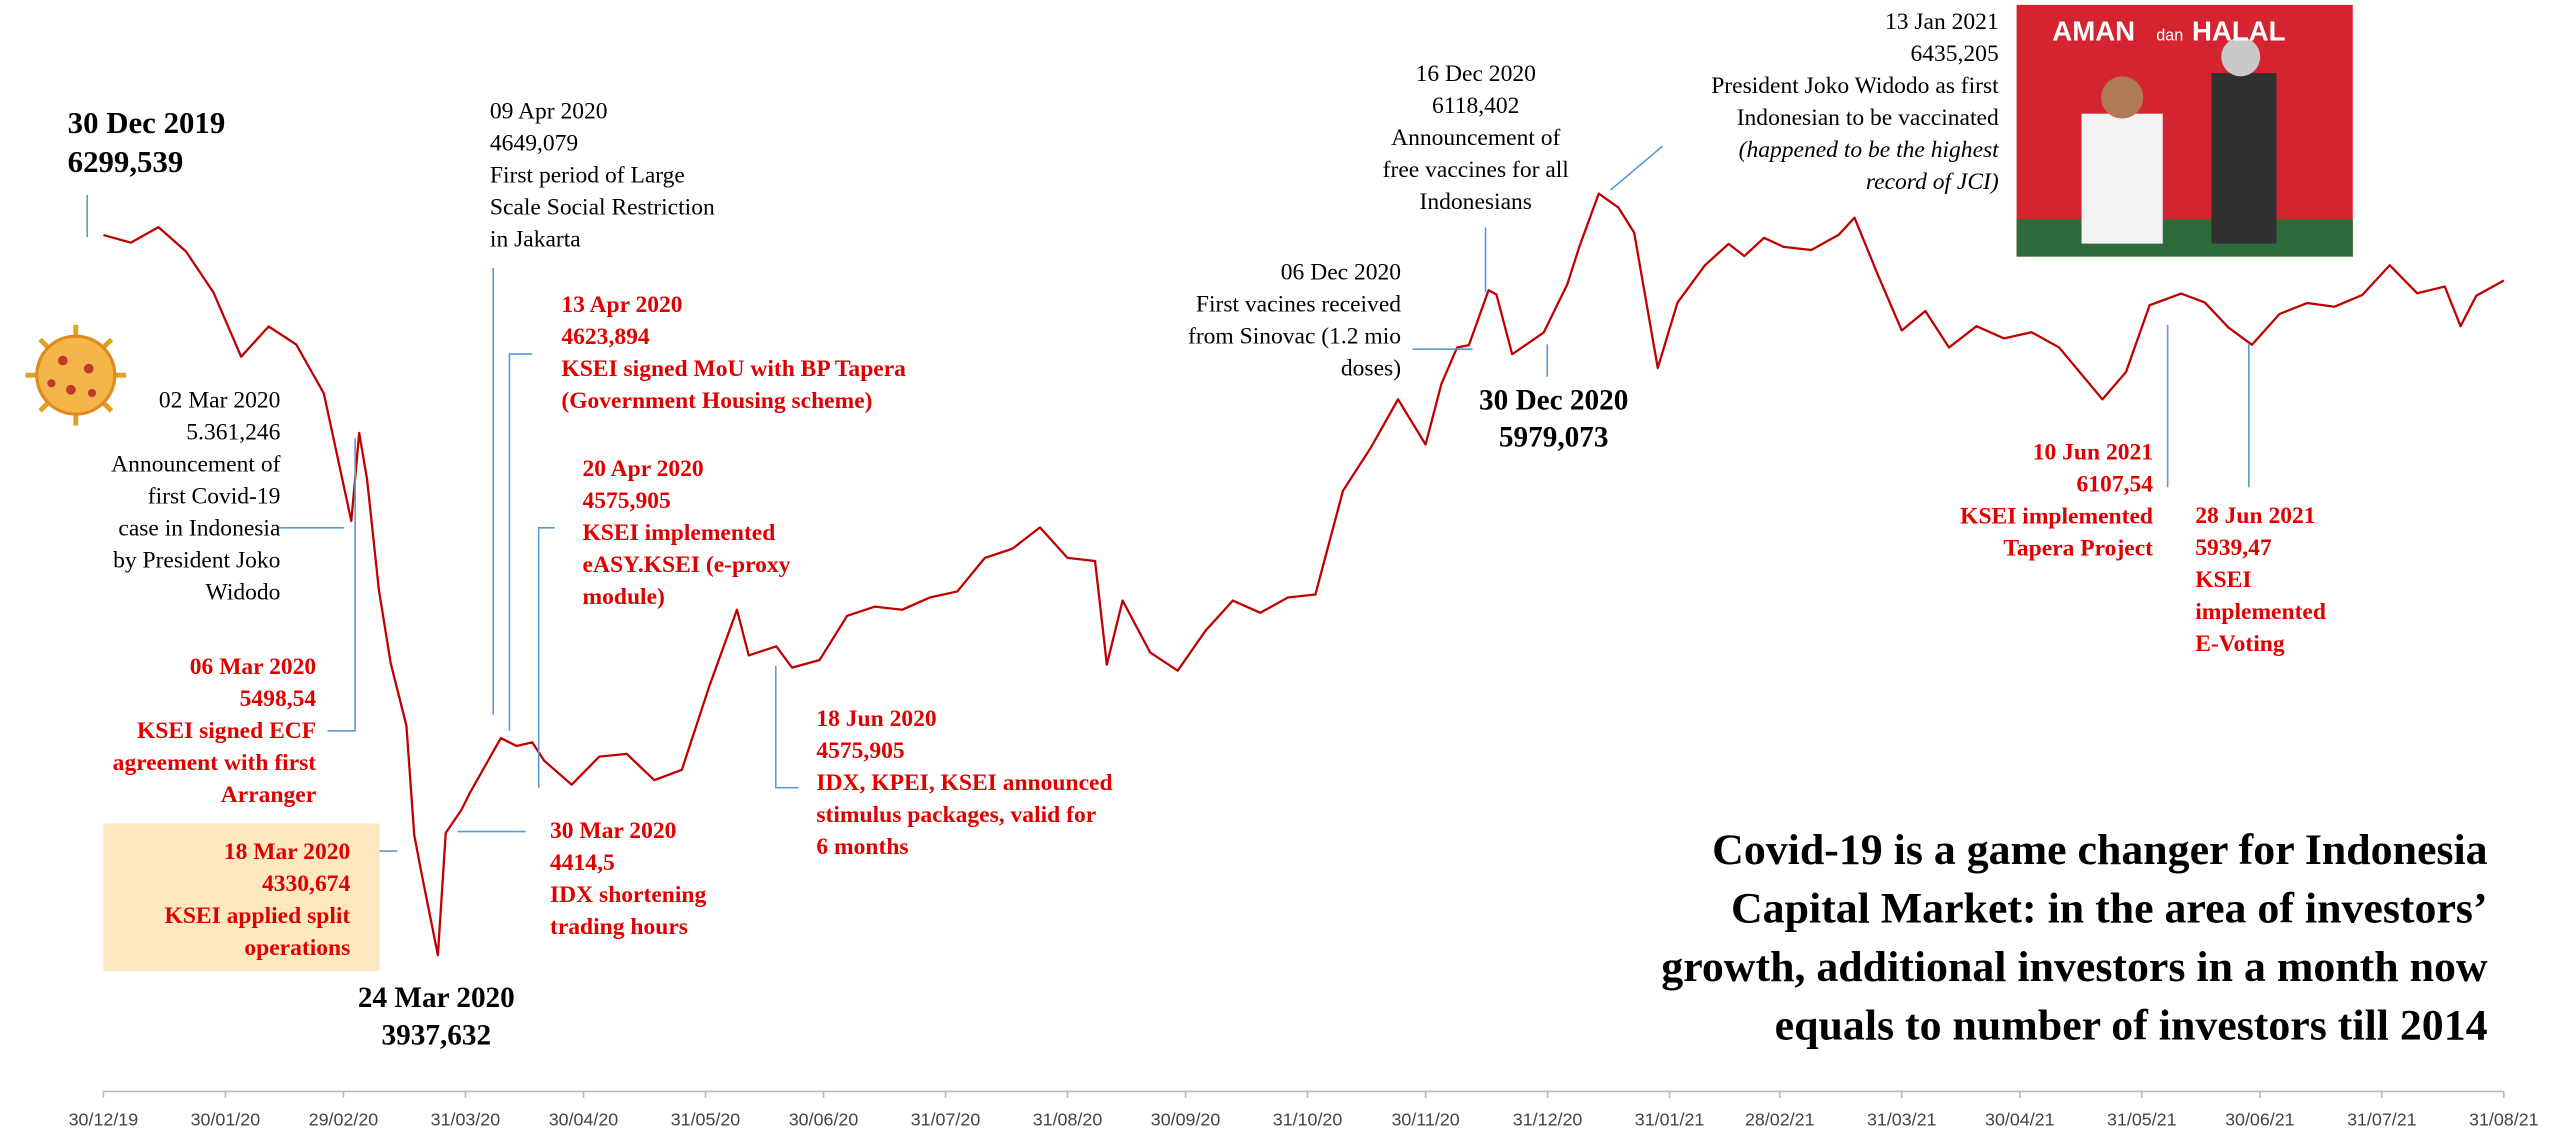 Image resolution: width=2552 pixels, height=1132 pixels. What do you see at coordinates (602, 208) in the screenshot?
I see `annotation-text: Scale Social Restriction` at bounding box center [602, 208].